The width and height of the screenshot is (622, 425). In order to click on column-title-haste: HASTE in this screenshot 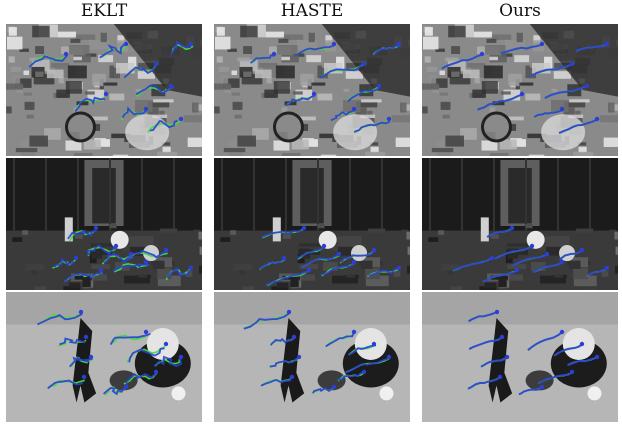, I will do `click(312, 11)`.